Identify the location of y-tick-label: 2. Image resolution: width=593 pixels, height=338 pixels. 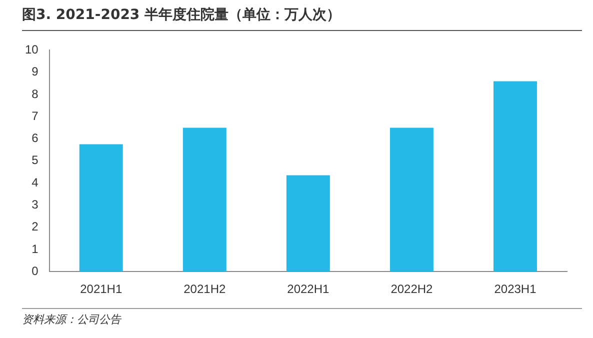
(35, 227).